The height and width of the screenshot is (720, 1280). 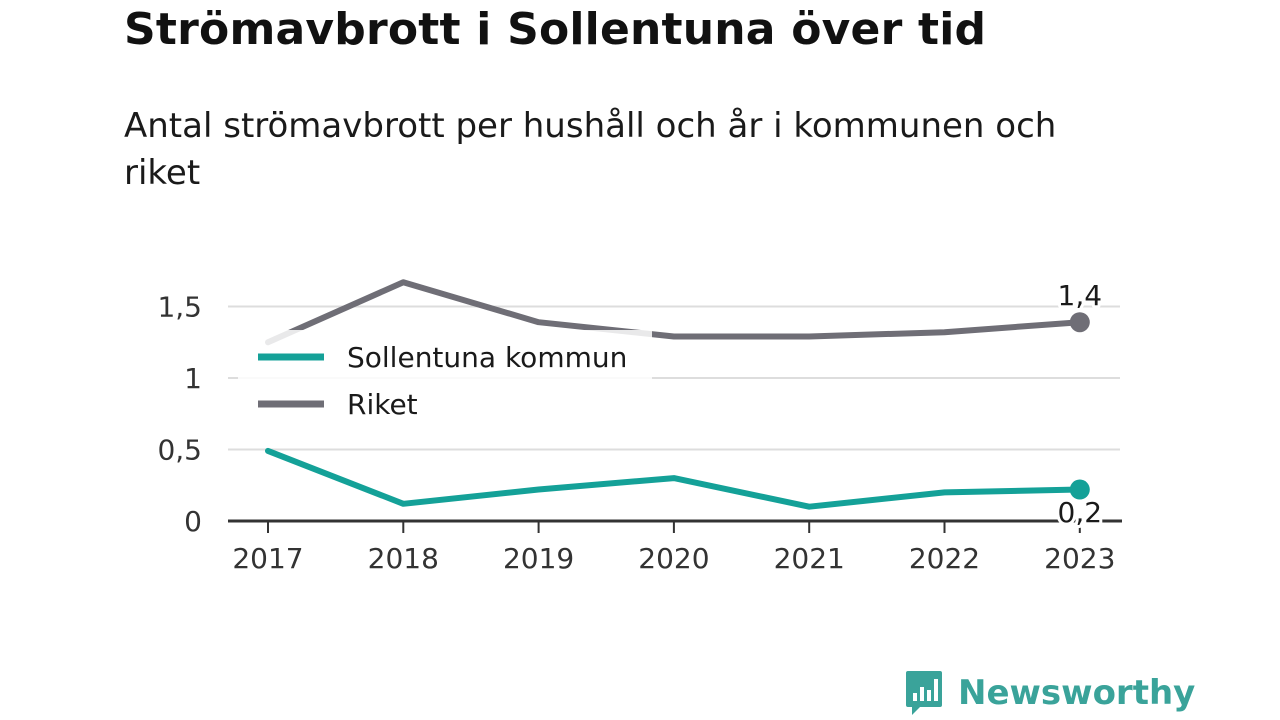 What do you see at coordinates (809, 558) in the screenshot?
I see `x-tick-label: 2021` at bounding box center [809, 558].